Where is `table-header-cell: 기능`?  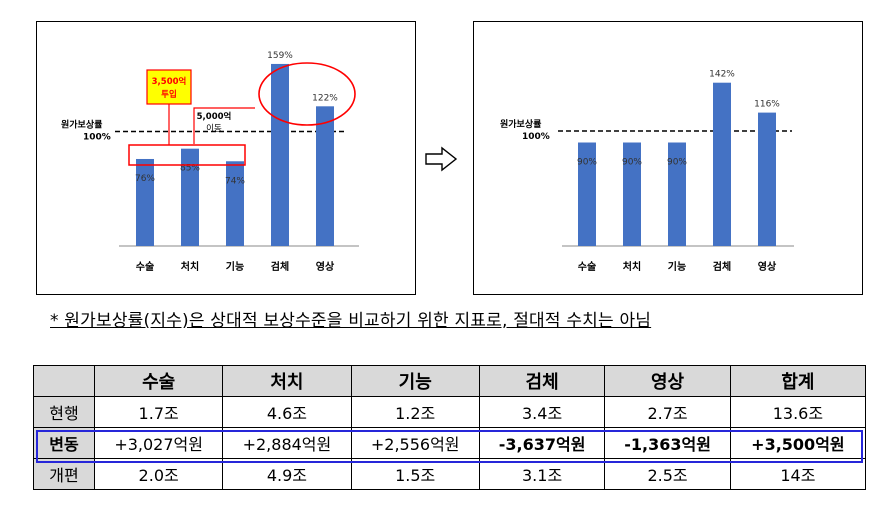 table-header-cell: 기능 is located at coordinates (415, 381).